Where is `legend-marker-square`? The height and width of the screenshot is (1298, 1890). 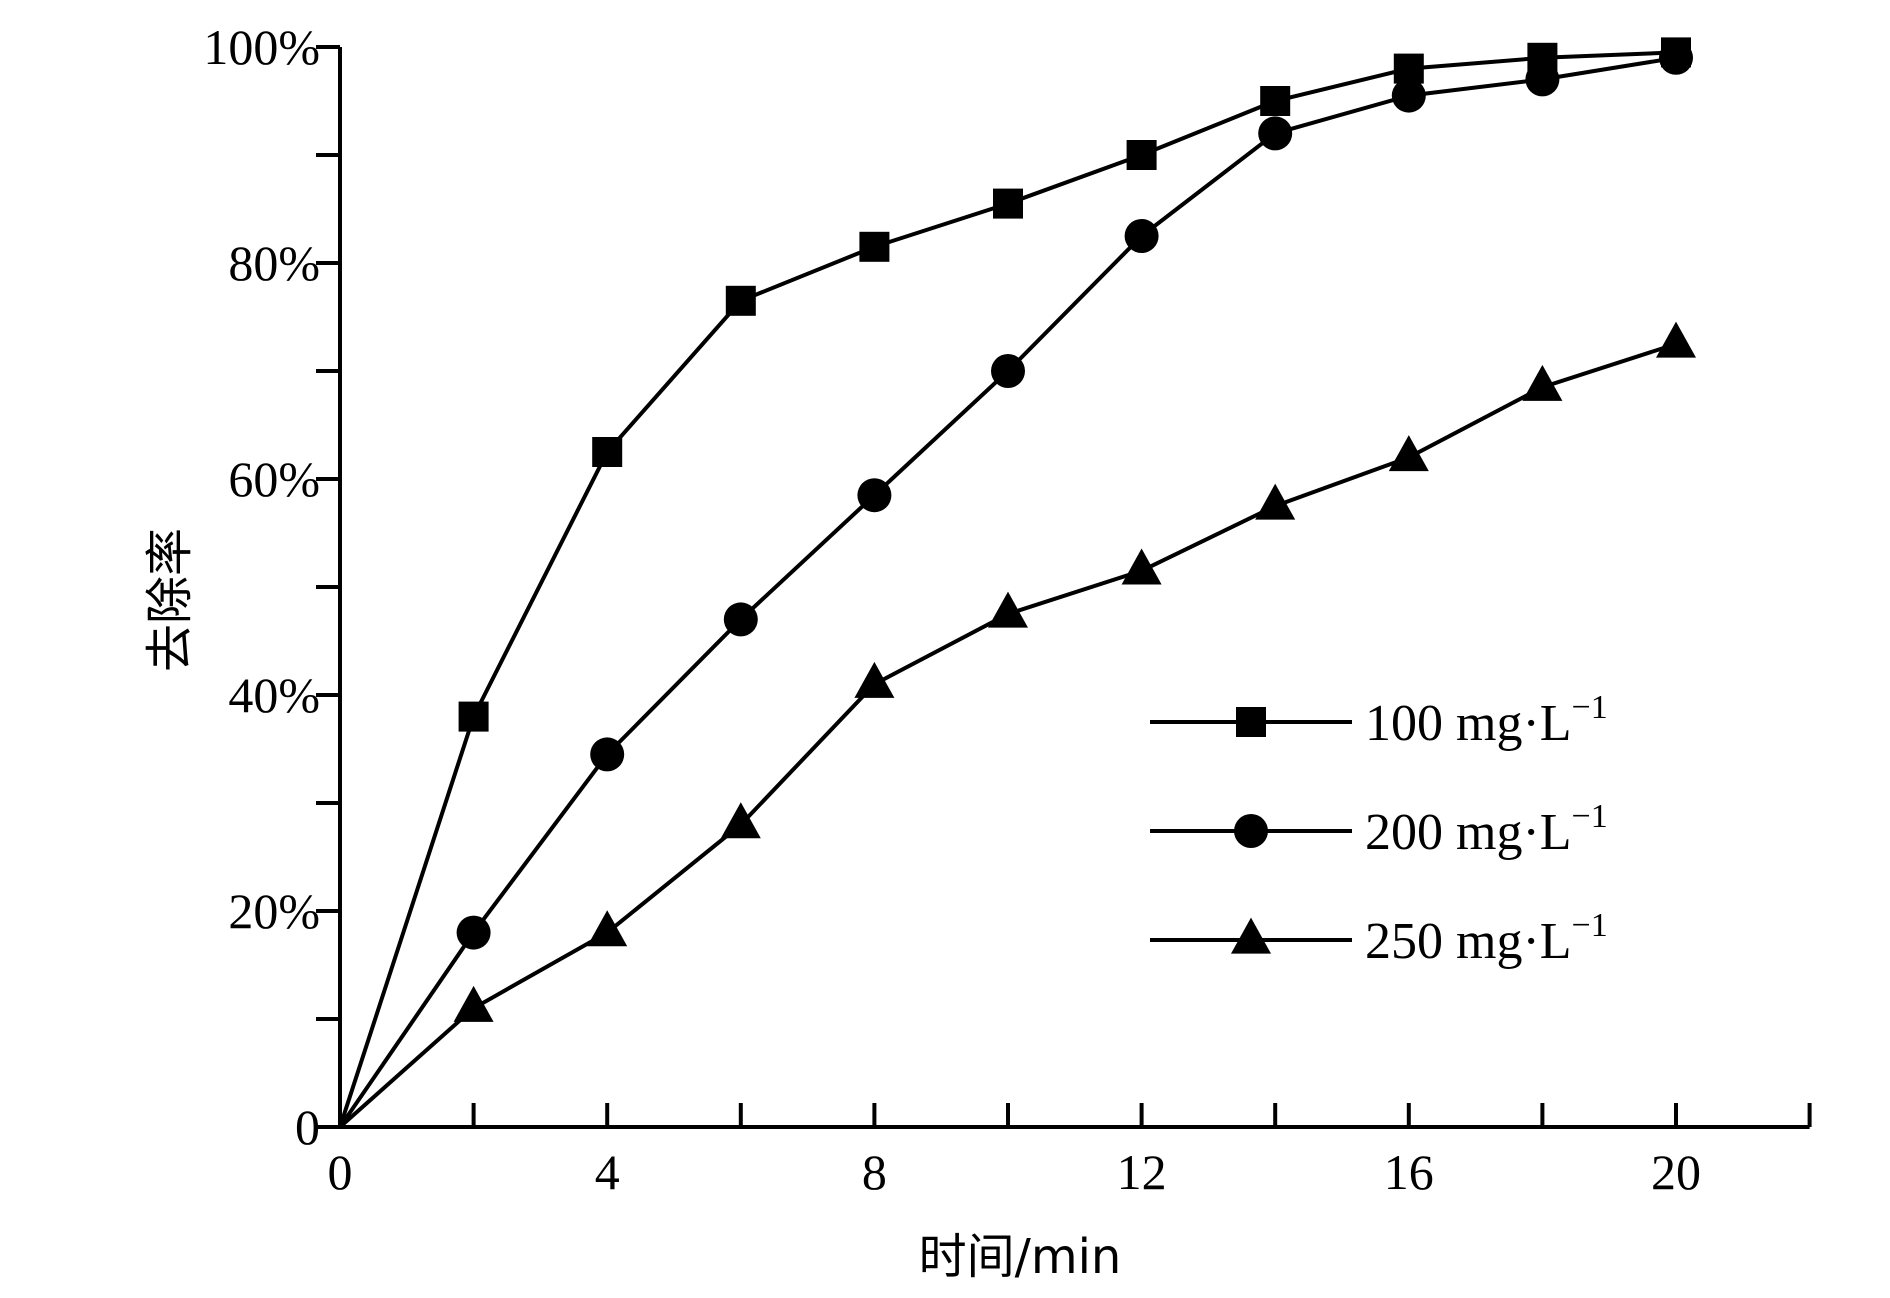 legend-marker-square is located at coordinates (1251, 722).